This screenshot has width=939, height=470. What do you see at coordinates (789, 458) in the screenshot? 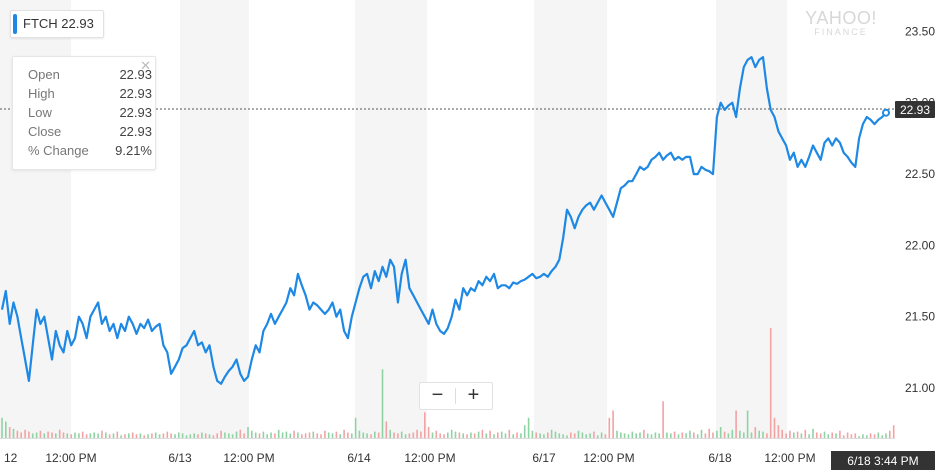
I see `x-tick-label: 12:00 PM` at bounding box center [789, 458].